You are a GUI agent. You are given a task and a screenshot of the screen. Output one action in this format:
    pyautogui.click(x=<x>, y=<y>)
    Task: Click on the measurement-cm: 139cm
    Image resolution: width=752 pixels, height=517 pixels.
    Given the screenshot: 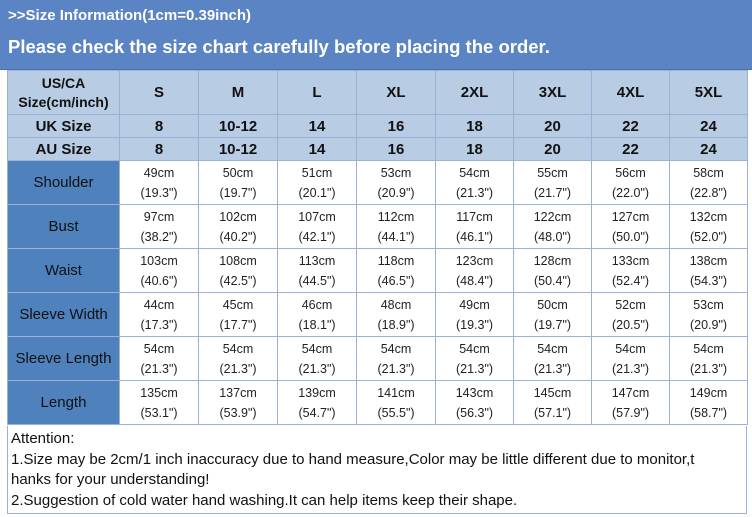 What is the action you would take?
    pyautogui.click(x=317, y=392)
    